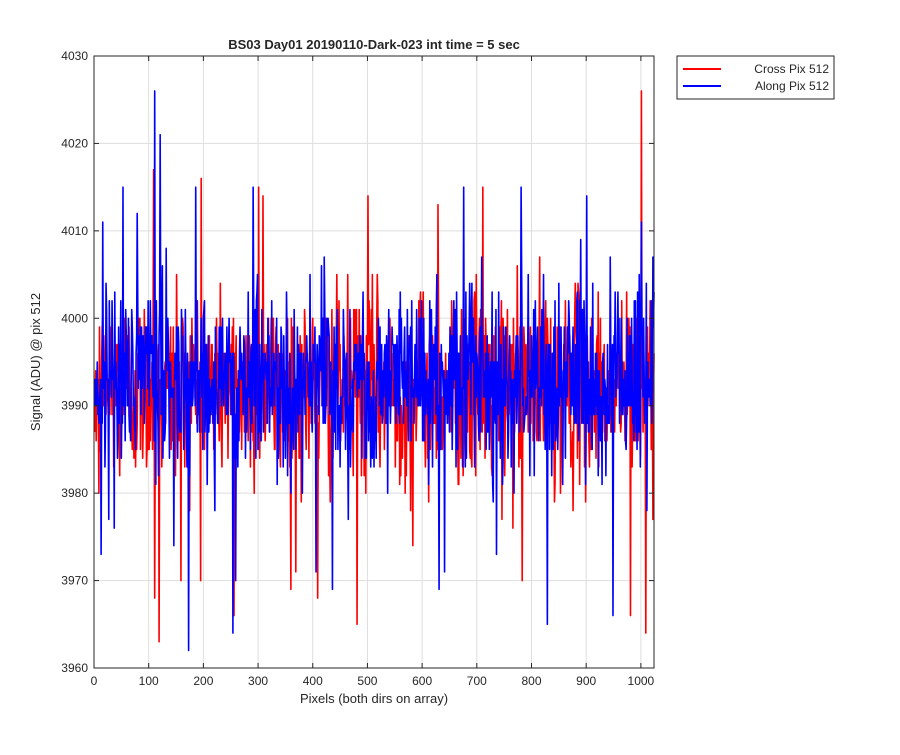 Image resolution: width=900 pixels, height=755 pixels. I want to click on y-tick-label: 4020, so click(74, 143).